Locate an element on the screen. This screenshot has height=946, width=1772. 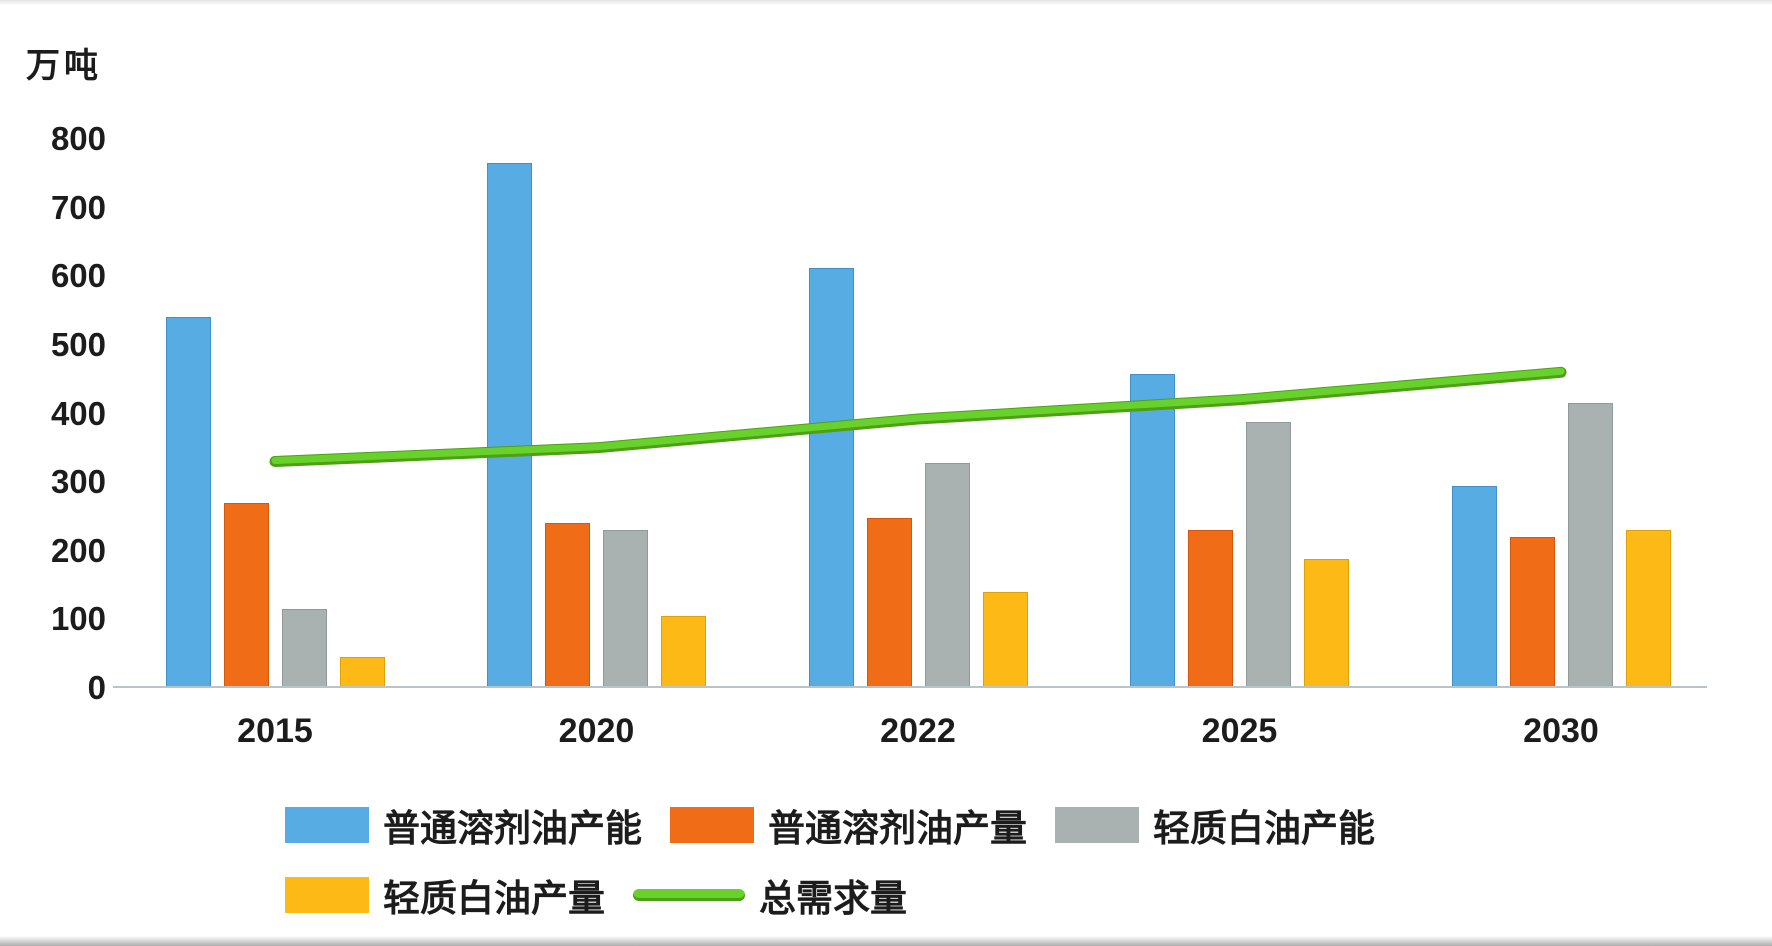
legend-item: 普通溶剂油产能 is located at coordinates (463, 825).